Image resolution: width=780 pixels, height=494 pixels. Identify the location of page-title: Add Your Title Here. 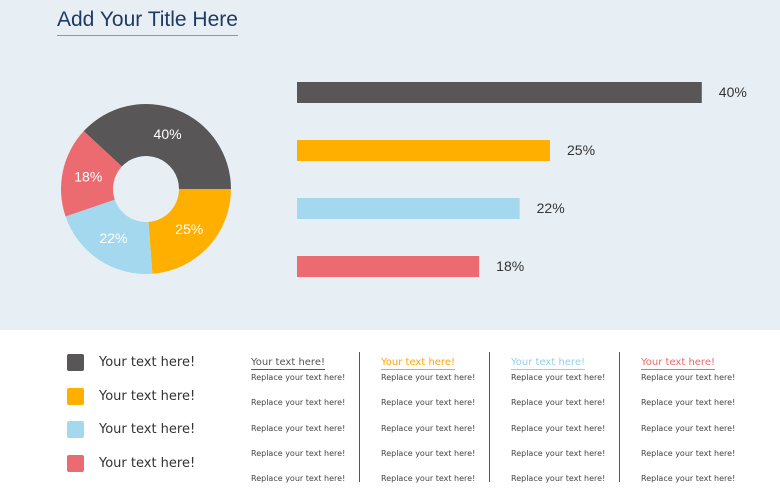
(147, 21).